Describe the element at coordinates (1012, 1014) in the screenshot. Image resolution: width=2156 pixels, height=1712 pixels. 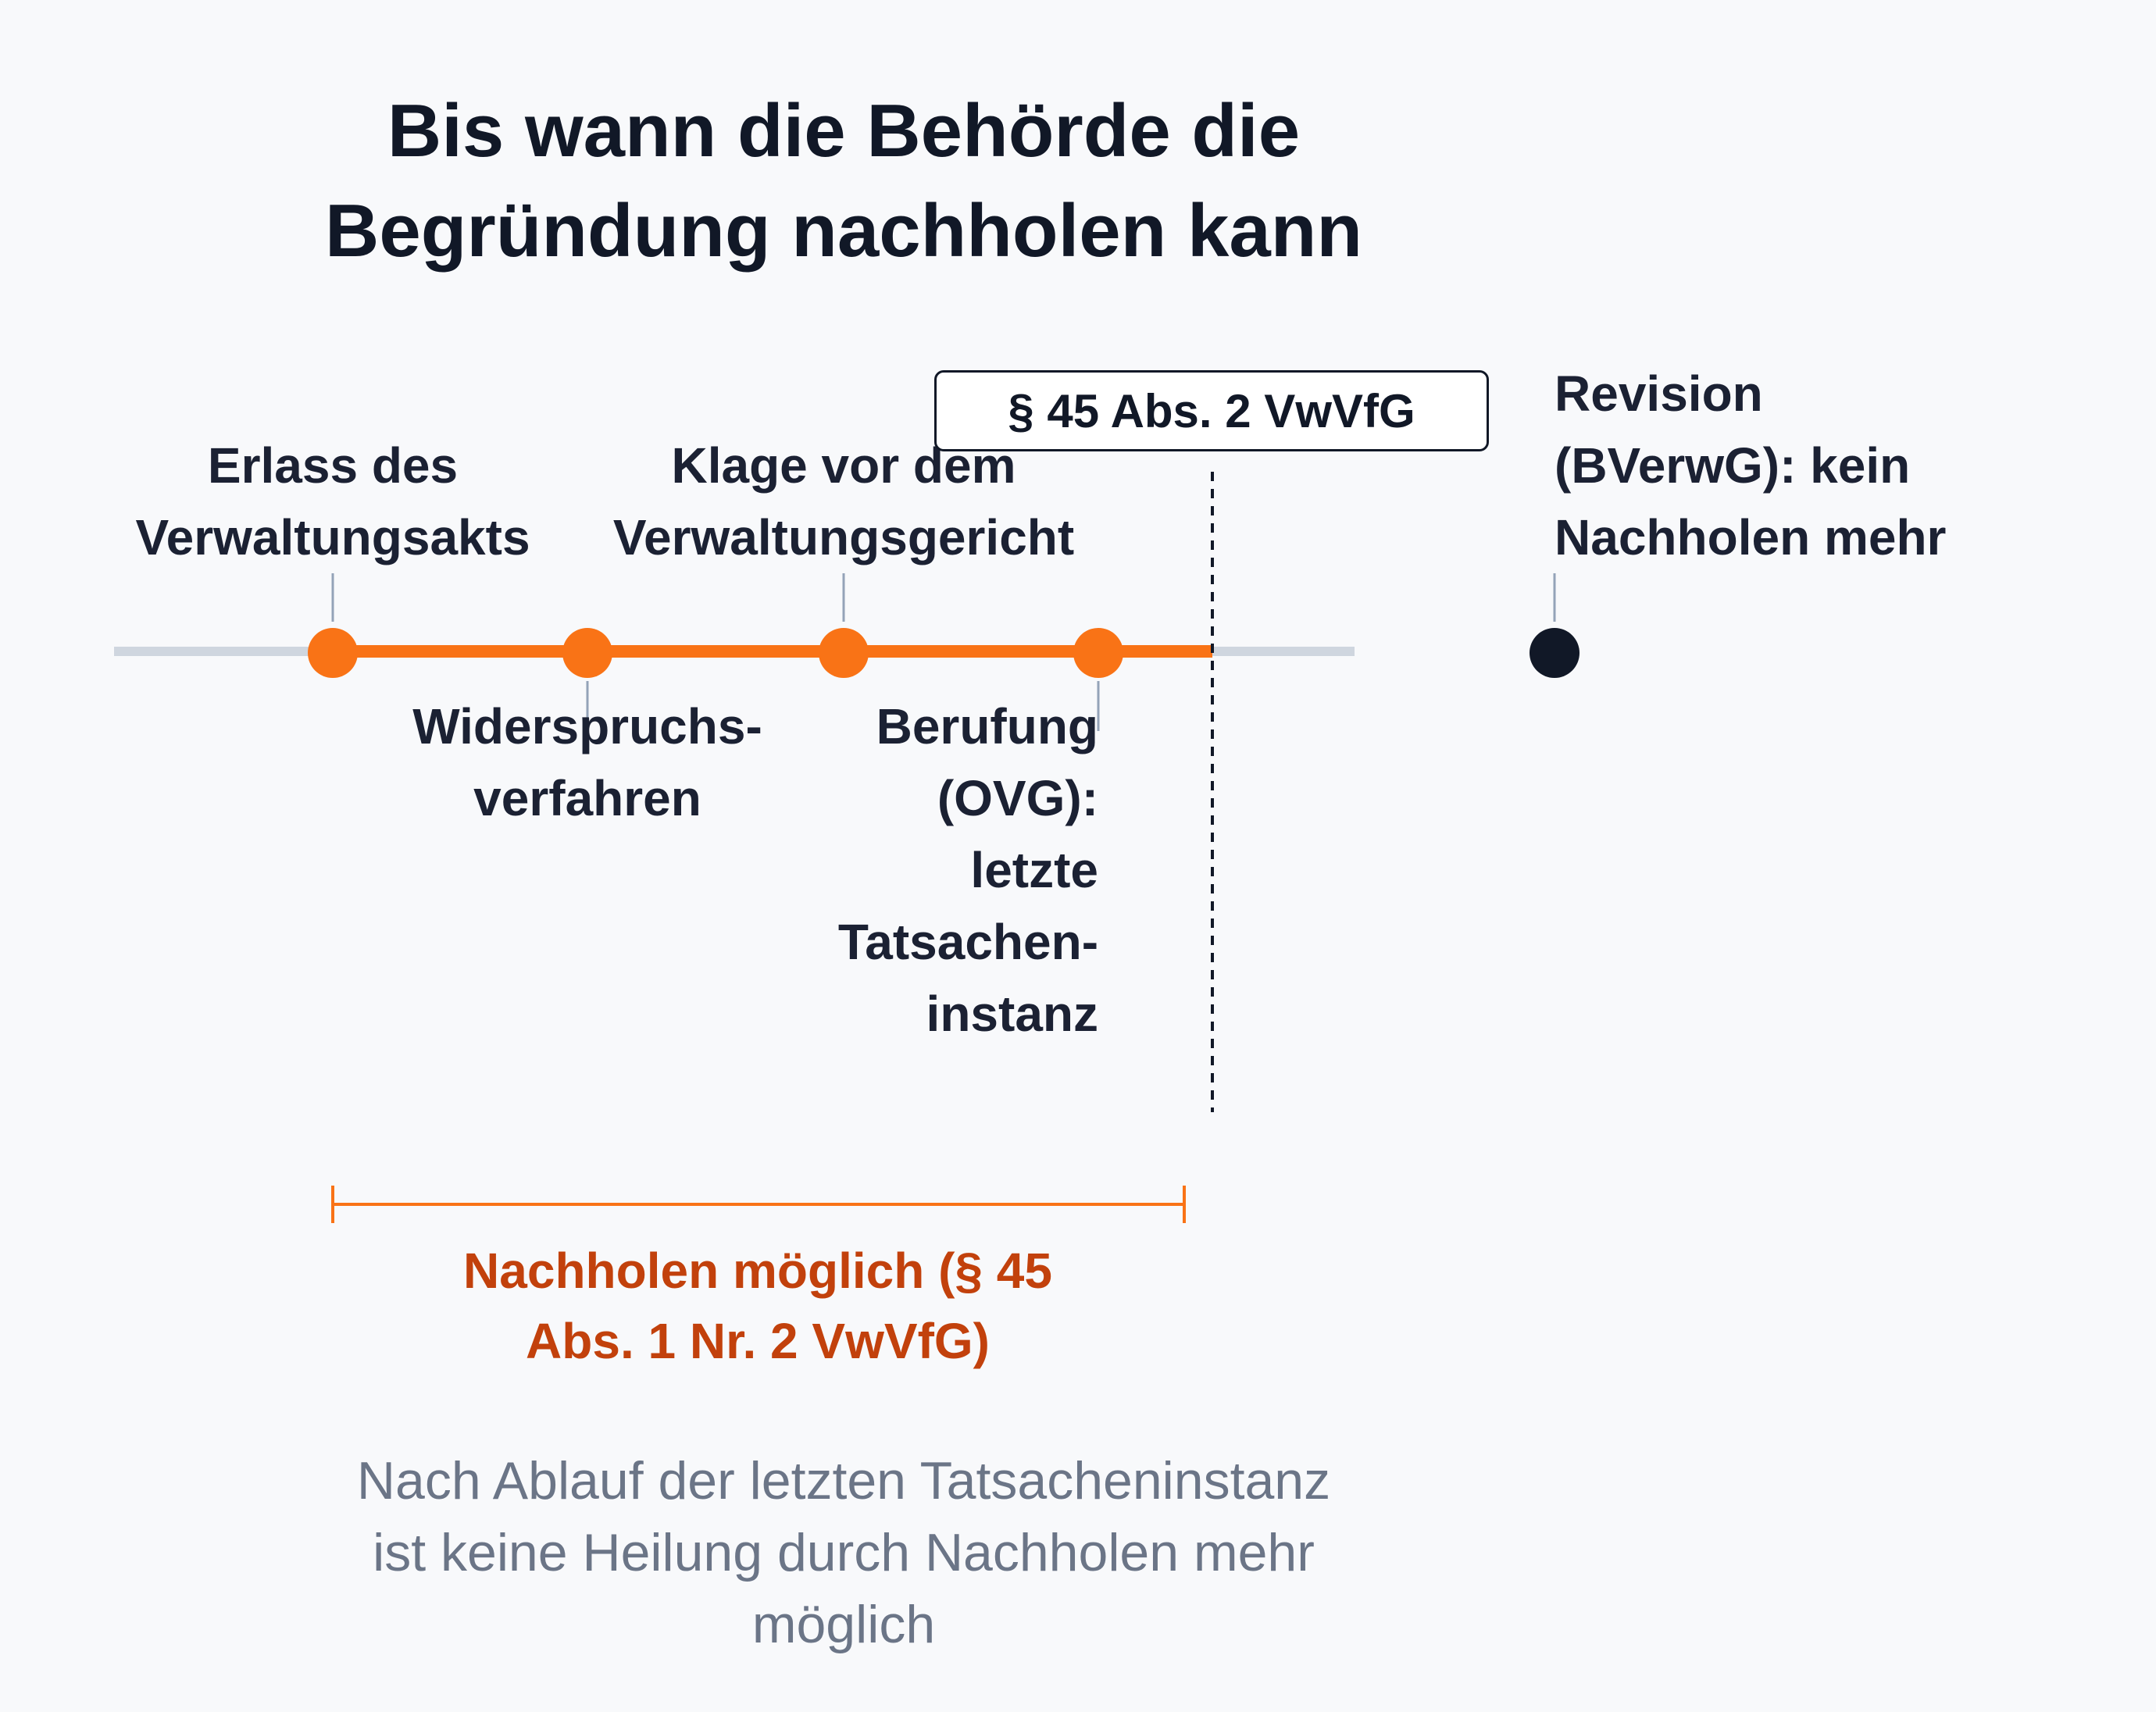
I see `label-line: instanz` at that location.